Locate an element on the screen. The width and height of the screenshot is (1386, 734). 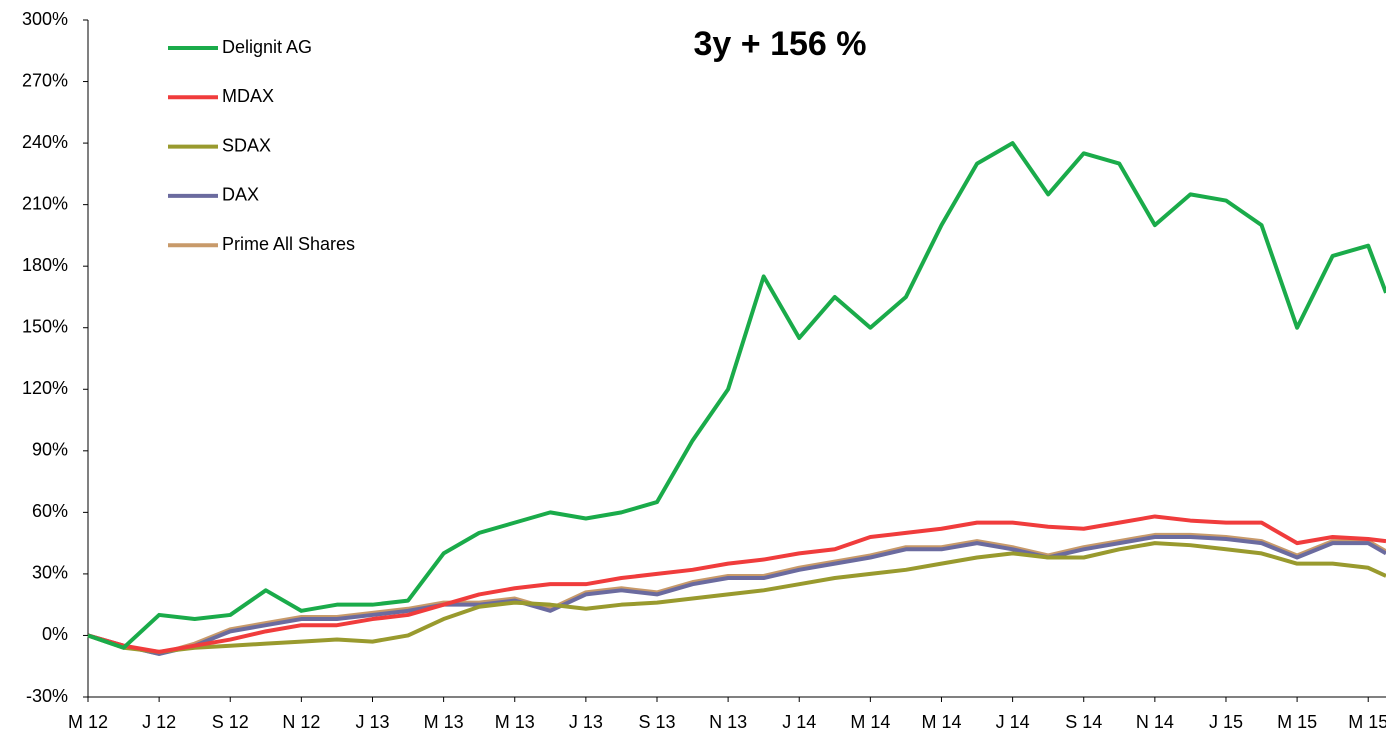
y-tick-label: -30% is located at coordinates (47, 696).